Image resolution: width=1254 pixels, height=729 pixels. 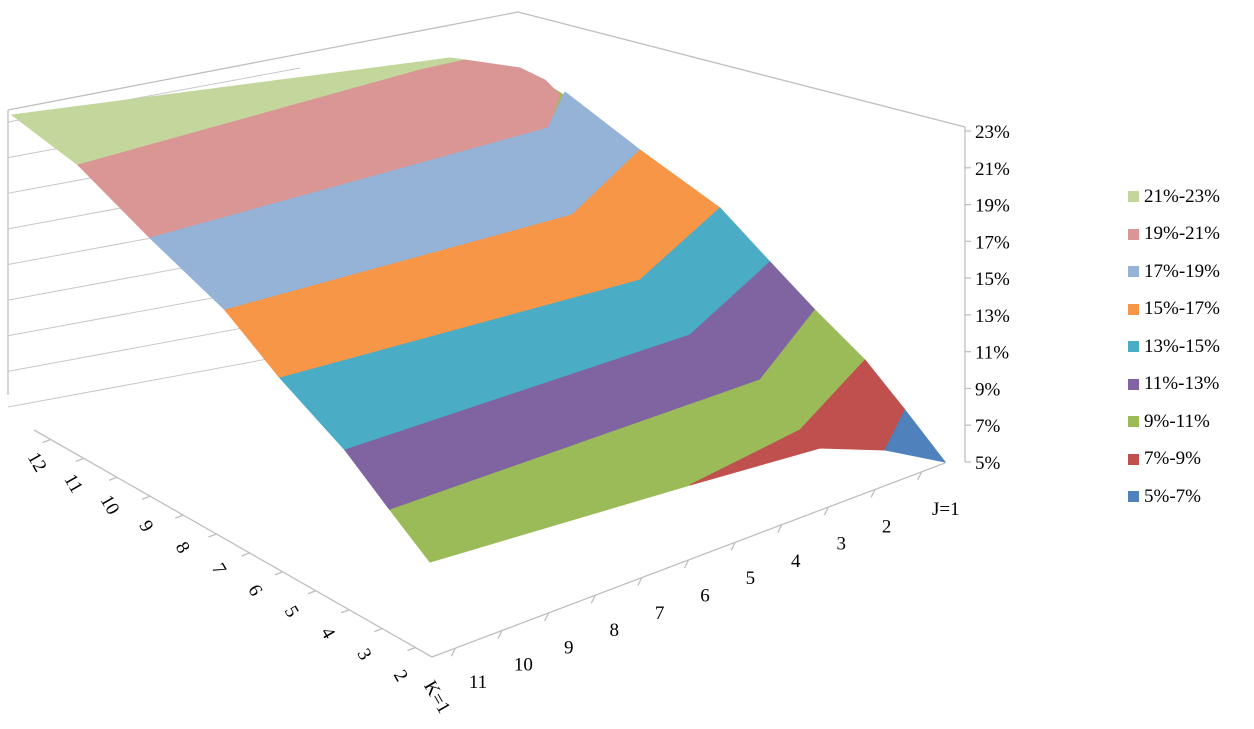 I want to click on k-tick-label: 7, so click(x=218, y=569).